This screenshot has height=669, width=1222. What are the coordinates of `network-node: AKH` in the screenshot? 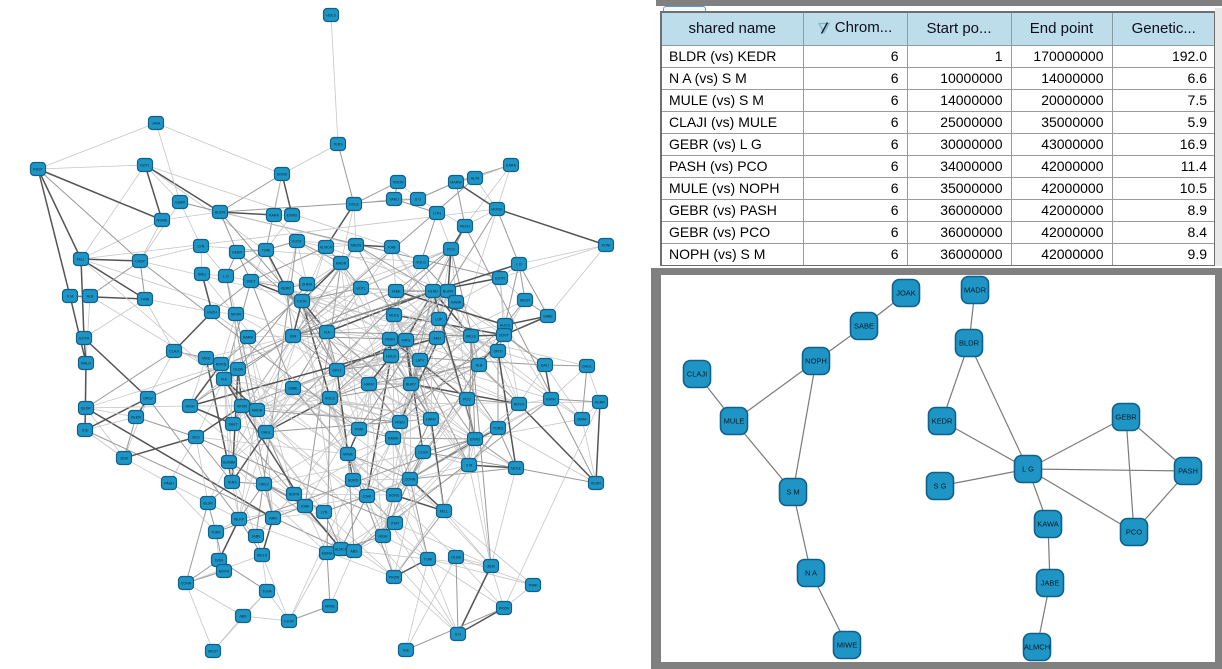 It's located at (437, 338).